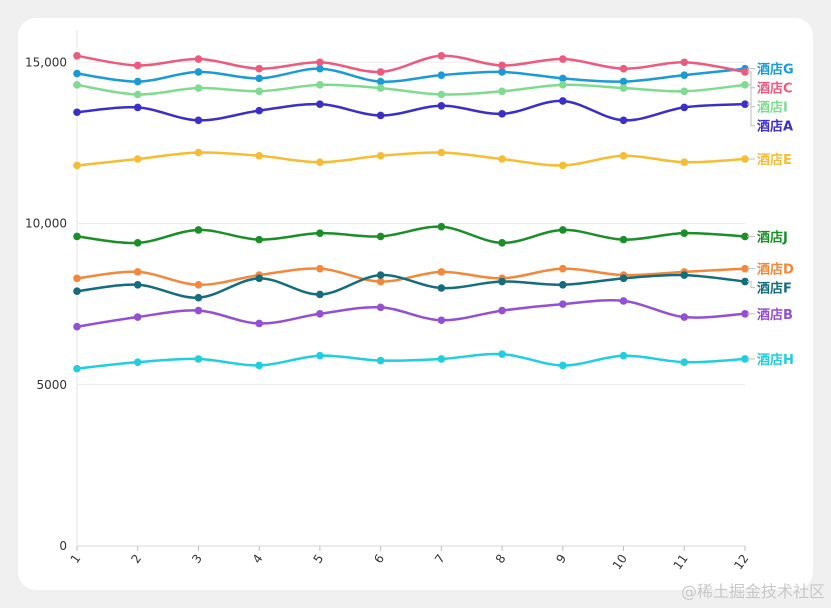 This screenshot has width=831, height=608. Describe the element at coordinates (440, 559) in the screenshot. I see `x-tick-label: 7` at that location.